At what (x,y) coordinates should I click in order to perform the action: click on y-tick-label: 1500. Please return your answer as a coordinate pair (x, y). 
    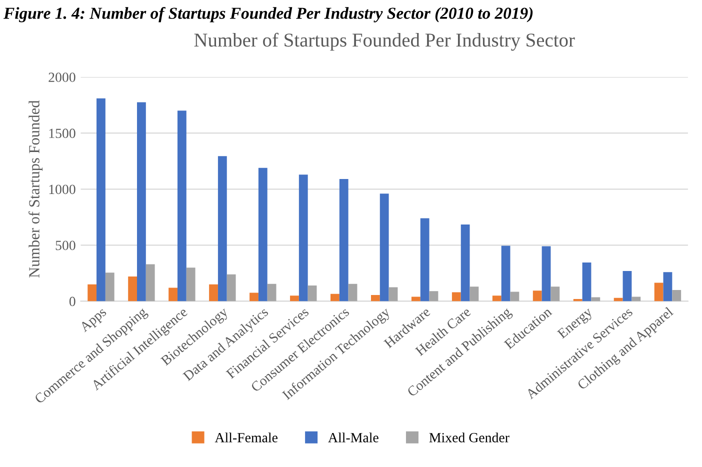
    Looking at the image, I should click on (62, 133).